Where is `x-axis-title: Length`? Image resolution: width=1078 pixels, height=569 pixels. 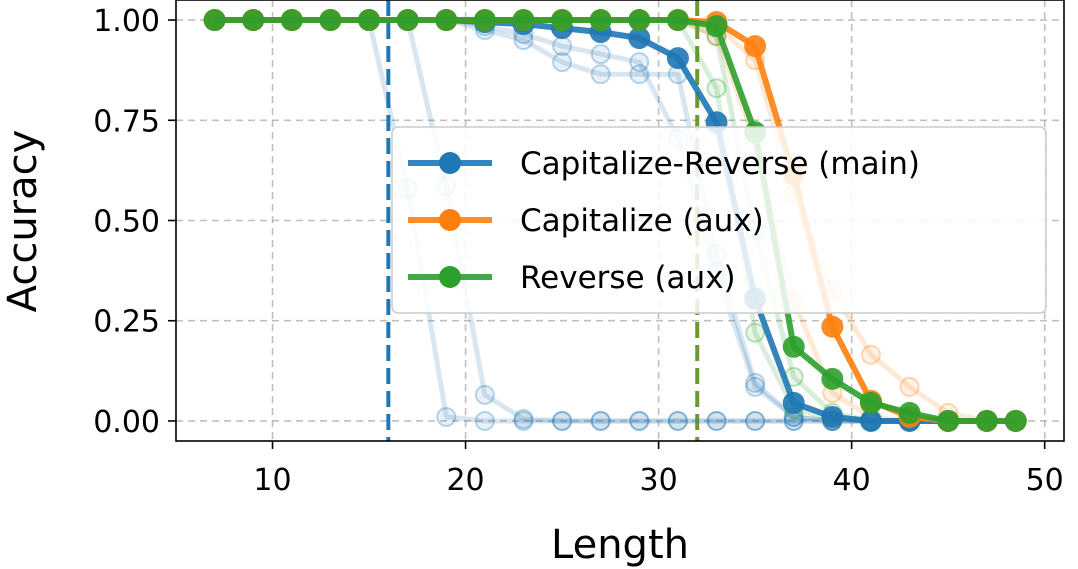
x-axis-title: Length is located at coordinates (620, 545).